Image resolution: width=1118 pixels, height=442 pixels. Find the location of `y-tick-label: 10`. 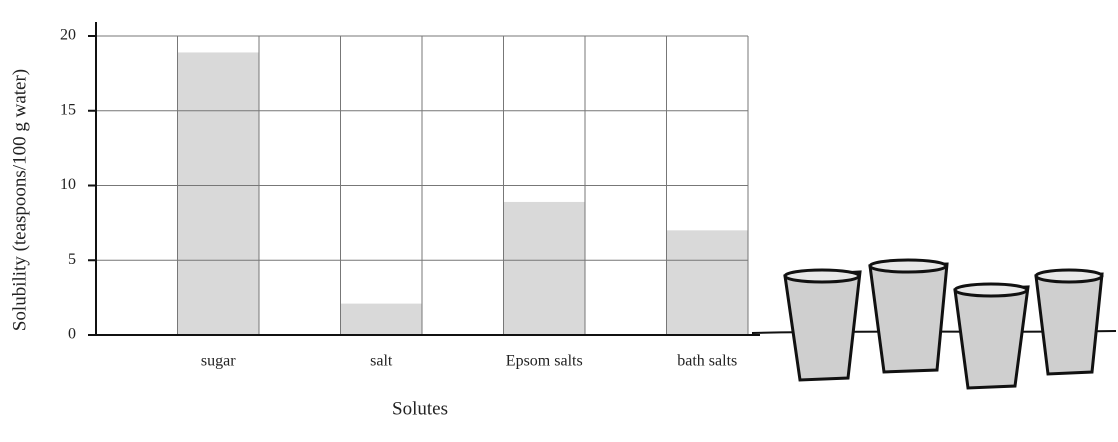

y-tick-label: 10 is located at coordinates (68, 184).